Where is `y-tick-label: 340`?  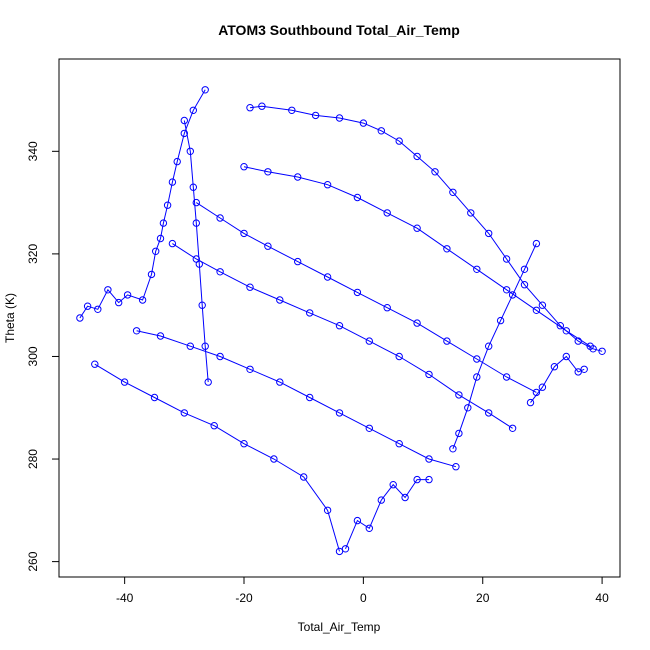
y-tick-label: 340 is located at coordinates (33, 151).